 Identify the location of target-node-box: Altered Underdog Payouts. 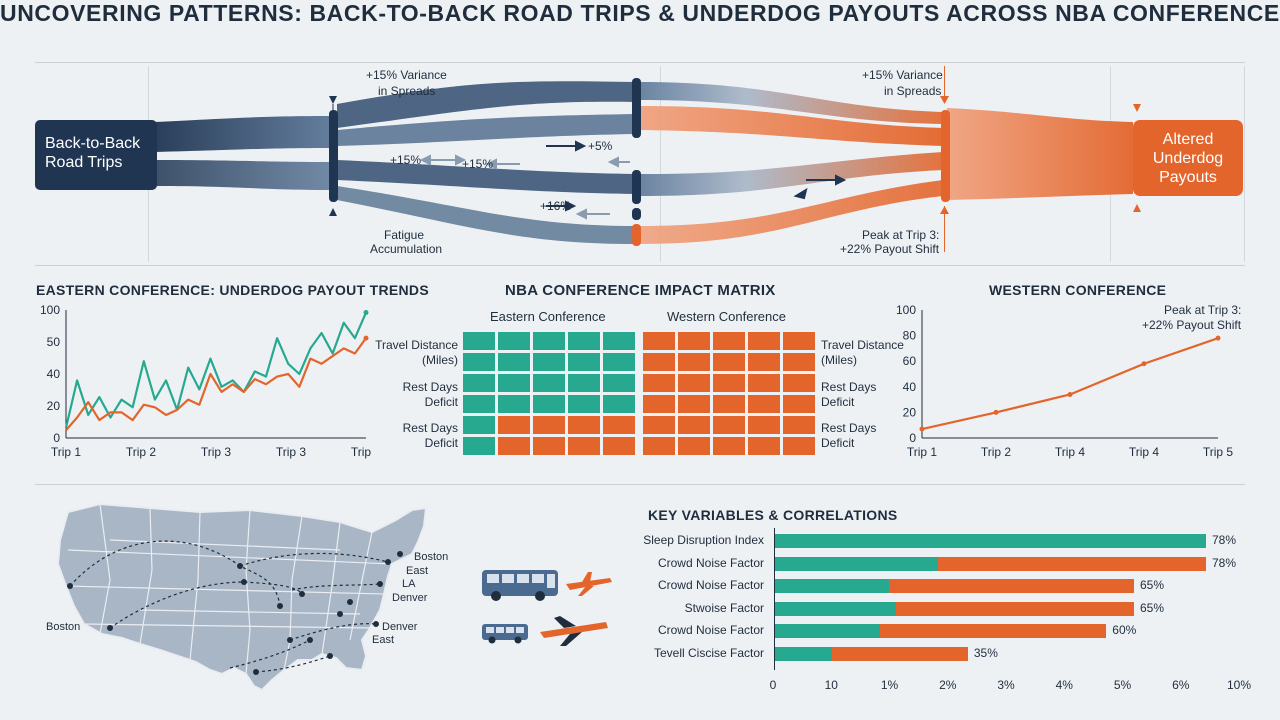
(1188, 158).